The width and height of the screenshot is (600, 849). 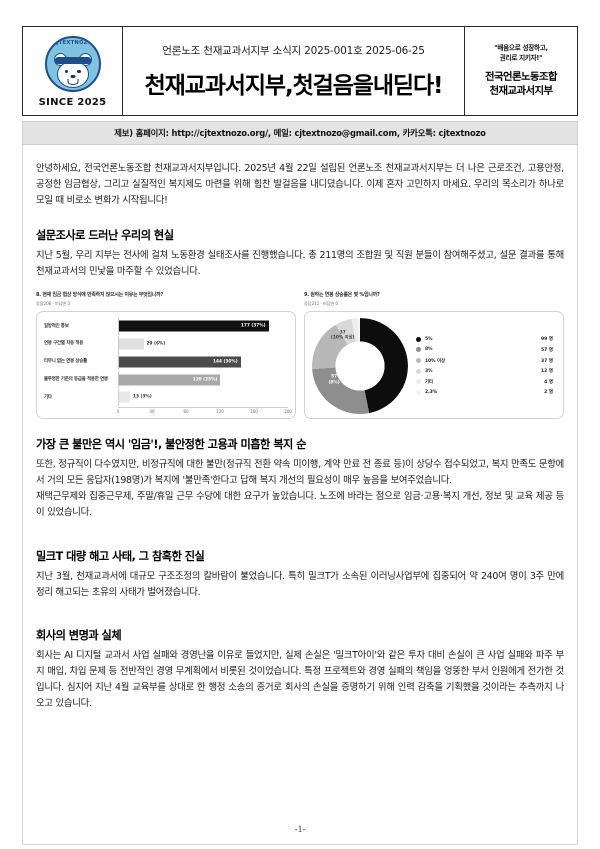 I want to click on section-heading-milkt: 밀크T 대량 해고 사태, 그 참혹한 진실, so click(x=120, y=556).